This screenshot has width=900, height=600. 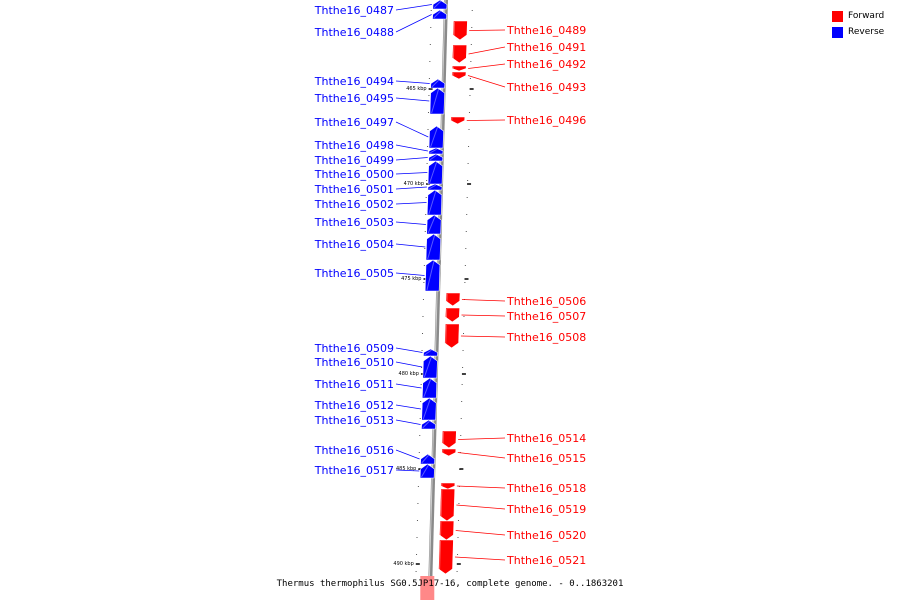 What do you see at coordinates (354, 348) in the screenshot?
I see `gene-label: Ththe16_0509` at bounding box center [354, 348].